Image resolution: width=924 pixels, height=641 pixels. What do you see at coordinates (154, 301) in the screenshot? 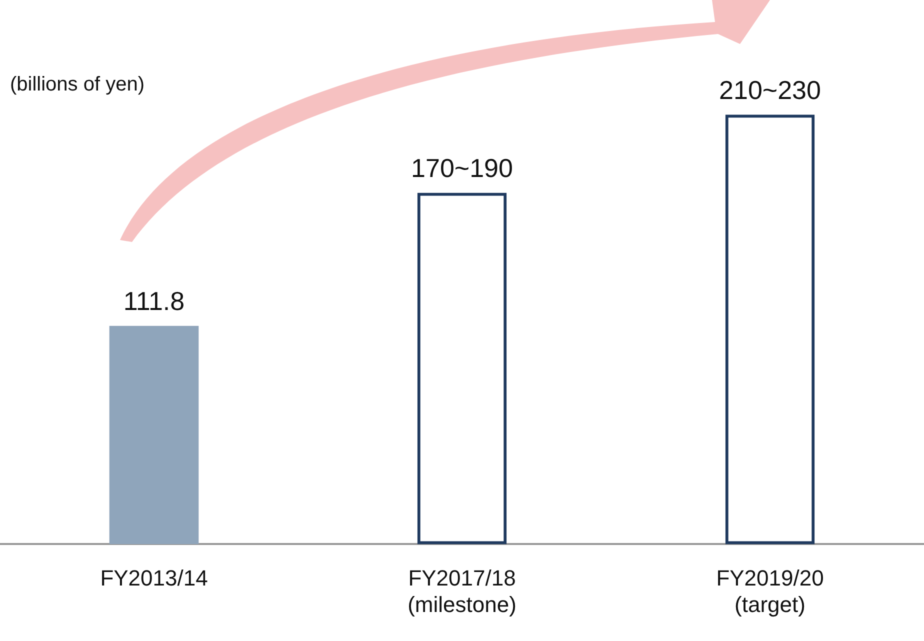
I see `data-label: 111.8` at bounding box center [154, 301].